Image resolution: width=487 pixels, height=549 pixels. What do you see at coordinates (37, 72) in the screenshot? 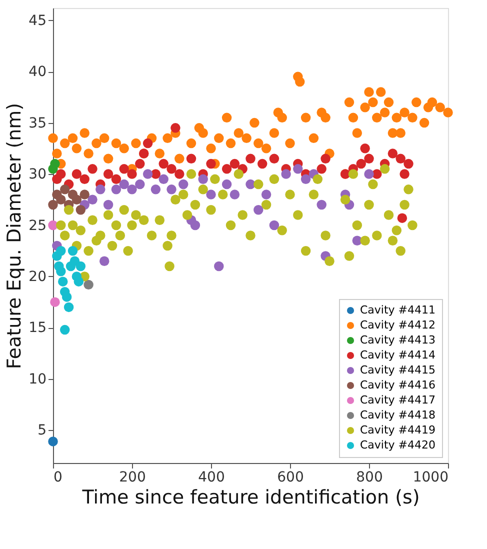
I see `y-tick-label: 40` at bounding box center [37, 72].